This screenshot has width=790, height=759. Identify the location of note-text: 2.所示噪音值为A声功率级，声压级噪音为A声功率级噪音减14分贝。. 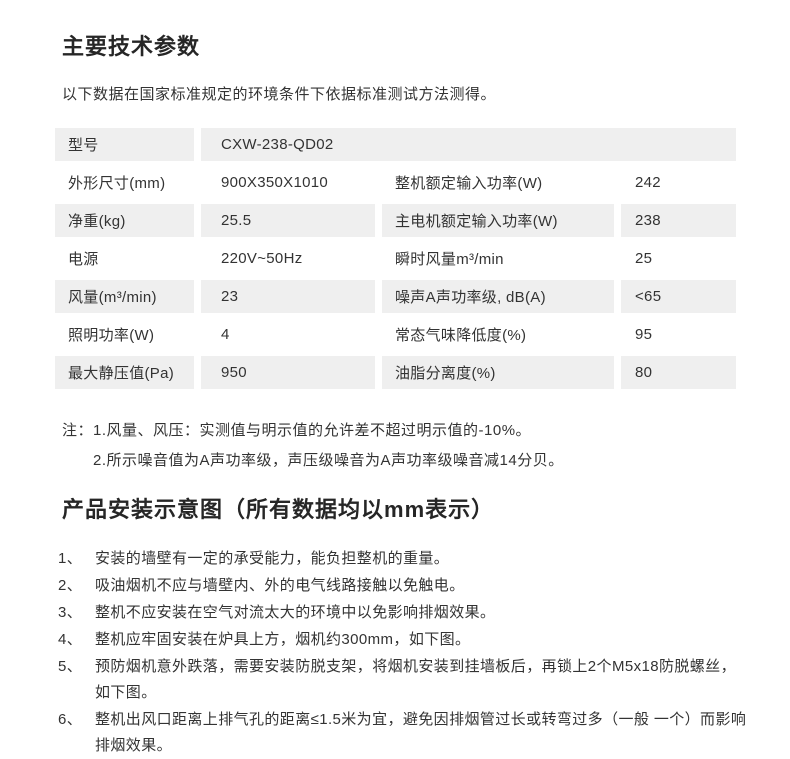
(328, 460).